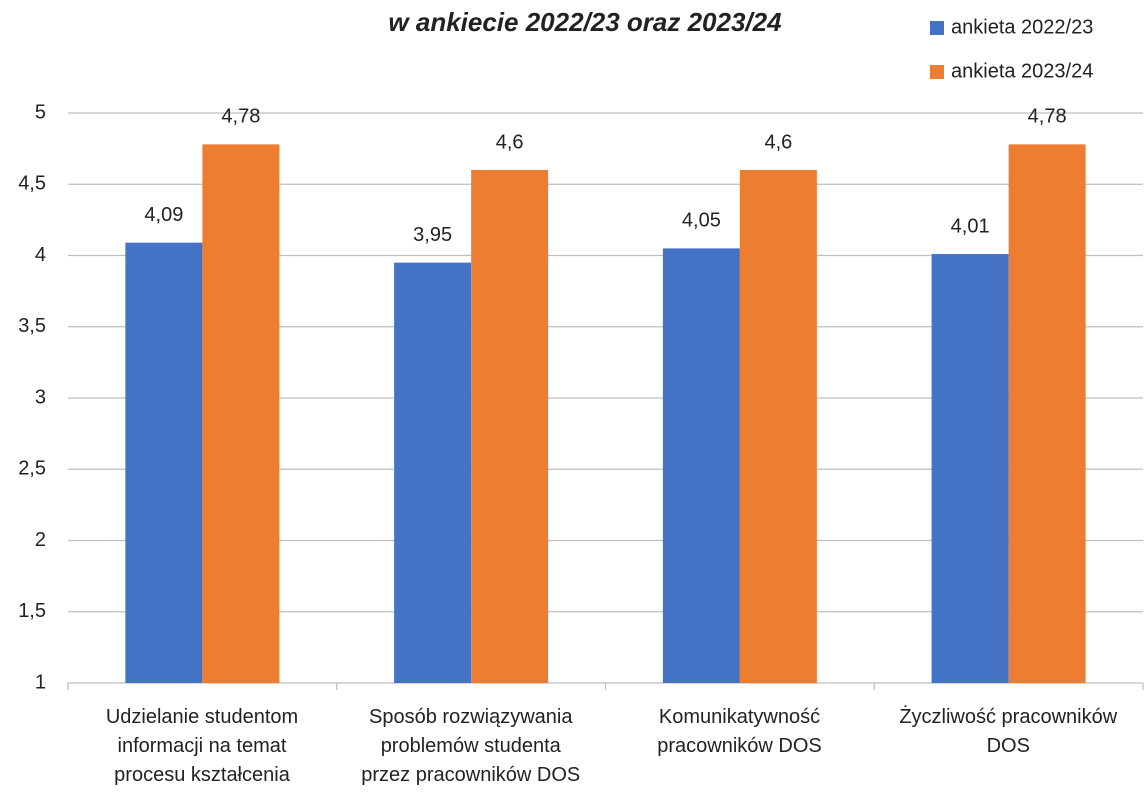 The height and width of the screenshot is (794, 1146). I want to click on legend-label: ankieta 2022/23, so click(1022, 27).